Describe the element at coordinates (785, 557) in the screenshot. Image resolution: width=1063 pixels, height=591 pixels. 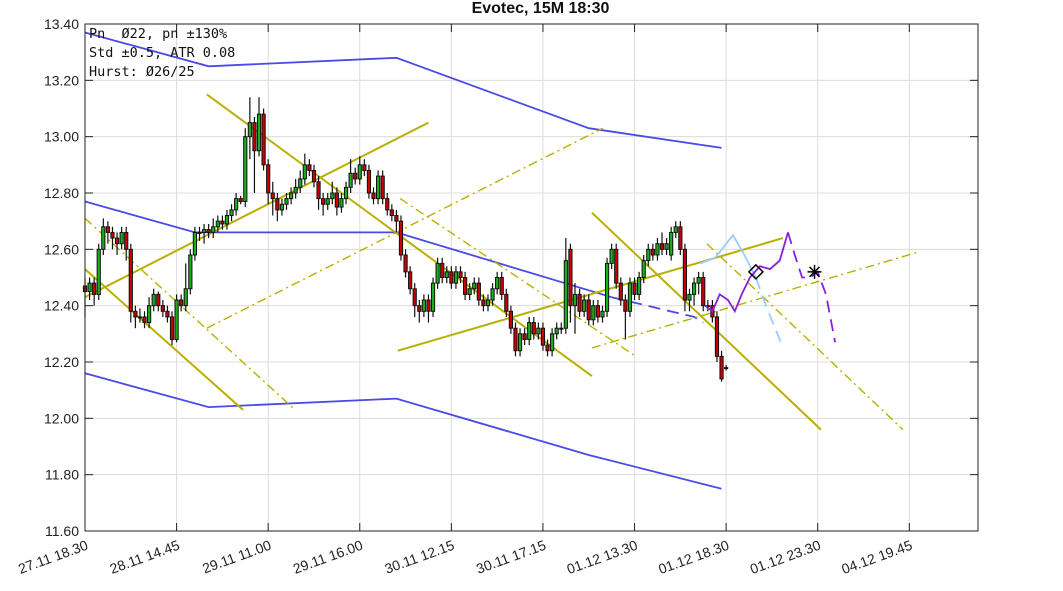
I see `x-tick-label: 01.12 23.30` at that location.